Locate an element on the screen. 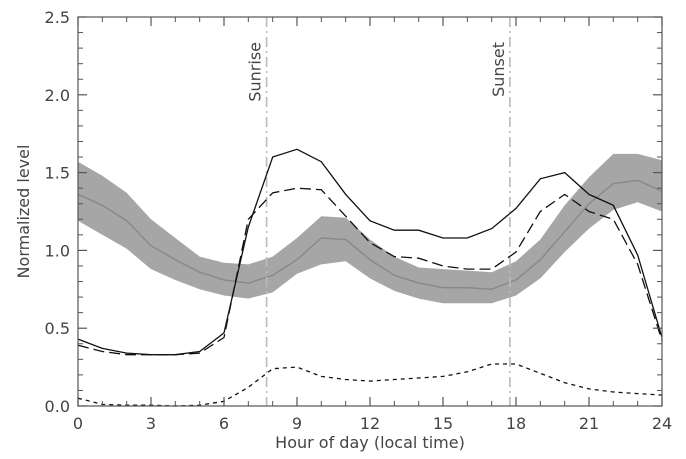 The image size is (686, 459). y-axis-title: Normalized level is located at coordinates (23, 212).